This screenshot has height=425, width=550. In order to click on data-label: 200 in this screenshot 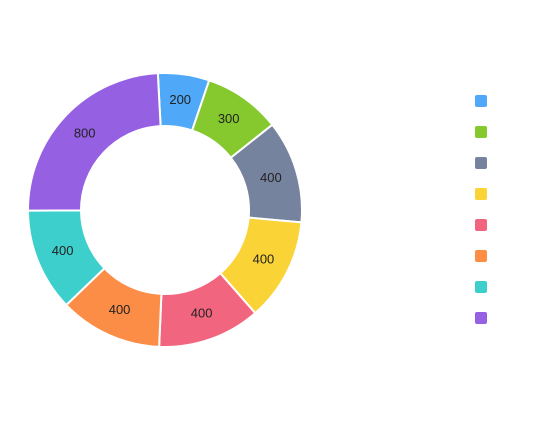, I will do `click(180, 99)`.